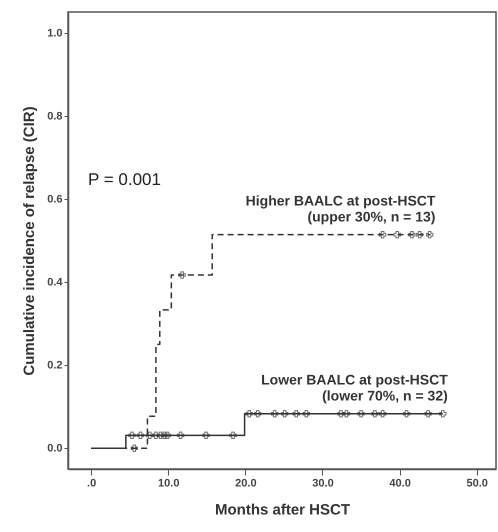  Describe the element at coordinates (54, 33) in the screenshot. I see `y-tick-label: 1.0` at that location.